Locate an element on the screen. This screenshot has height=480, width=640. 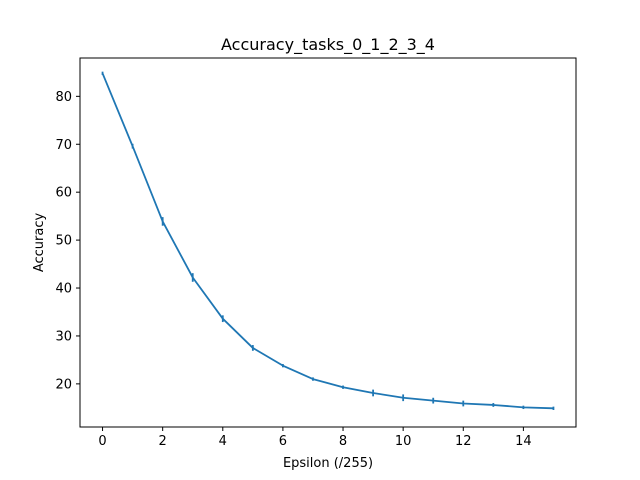
y-axis-label: Accuracy is located at coordinates (39, 243).